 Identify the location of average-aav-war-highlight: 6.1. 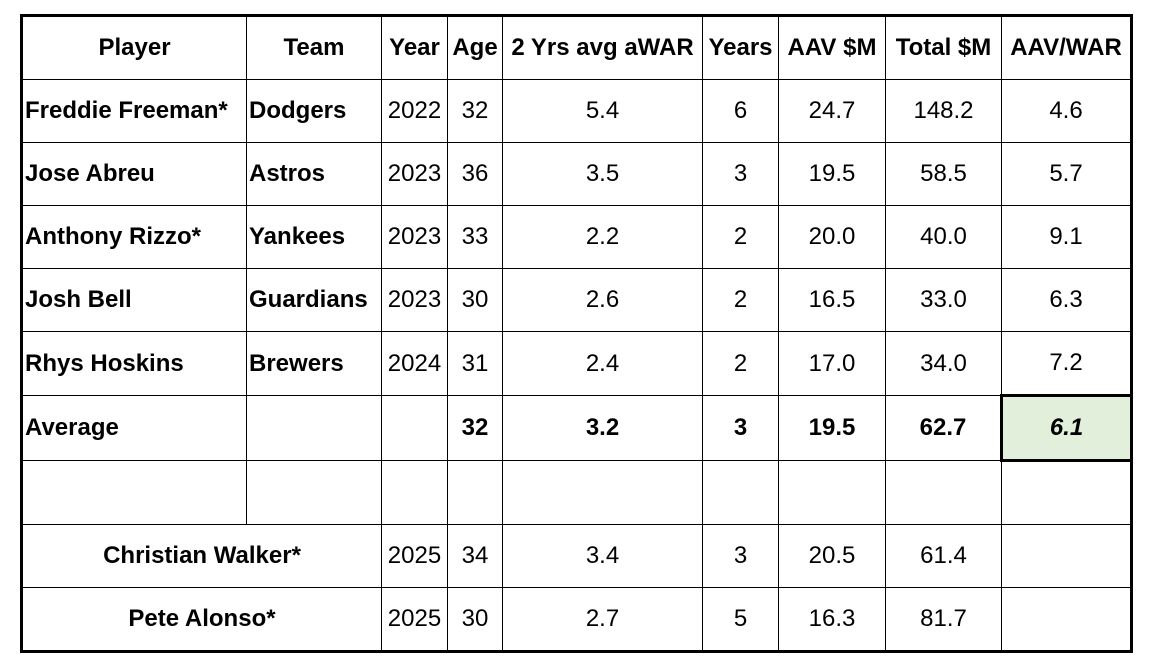
(1066, 428).